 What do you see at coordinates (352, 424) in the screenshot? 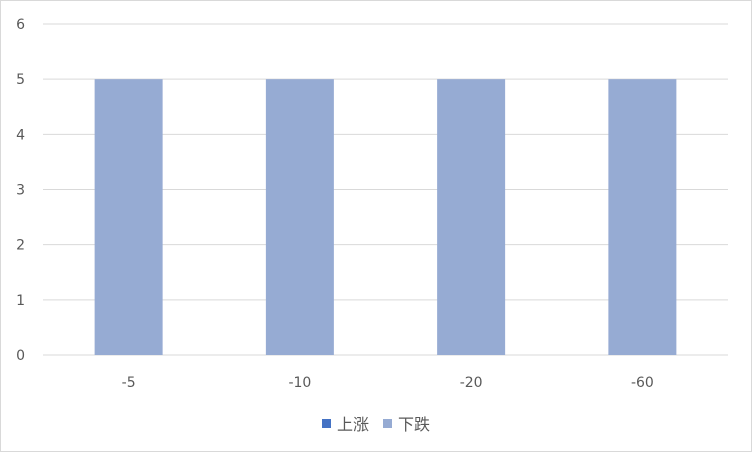
I see `legend-label-series-0: 上涨` at bounding box center [352, 424].